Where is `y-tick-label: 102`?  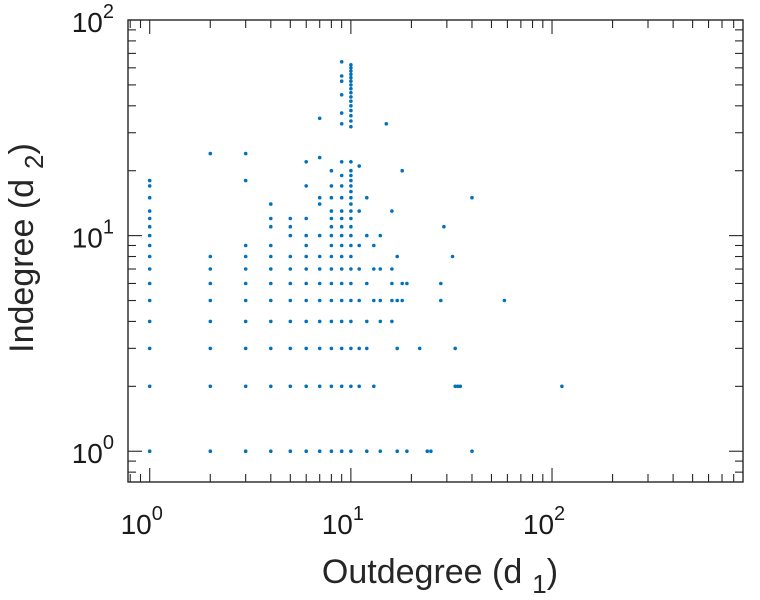
y-tick-label: 102 is located at coordinates (93, 19).